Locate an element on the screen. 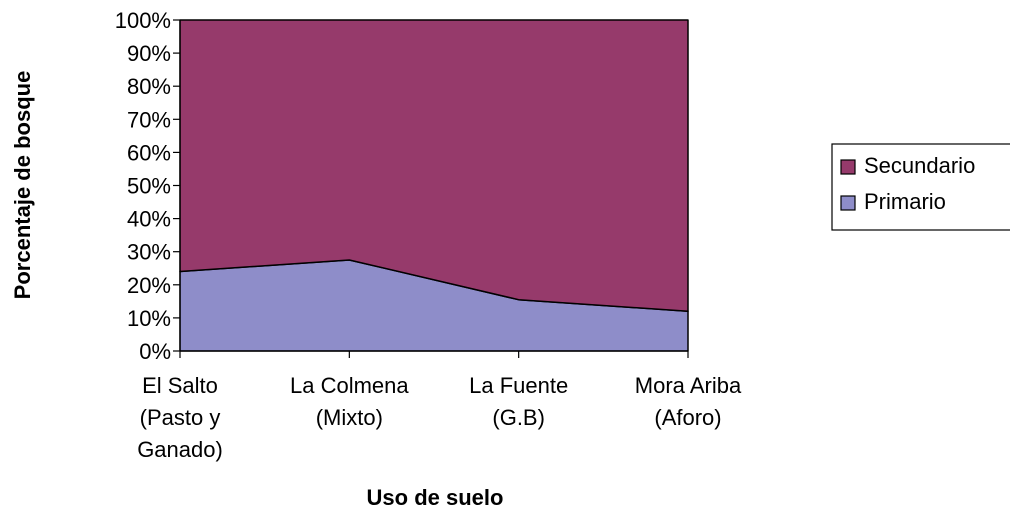  y-tick-label: 100% is located at coordinates (143, 20).